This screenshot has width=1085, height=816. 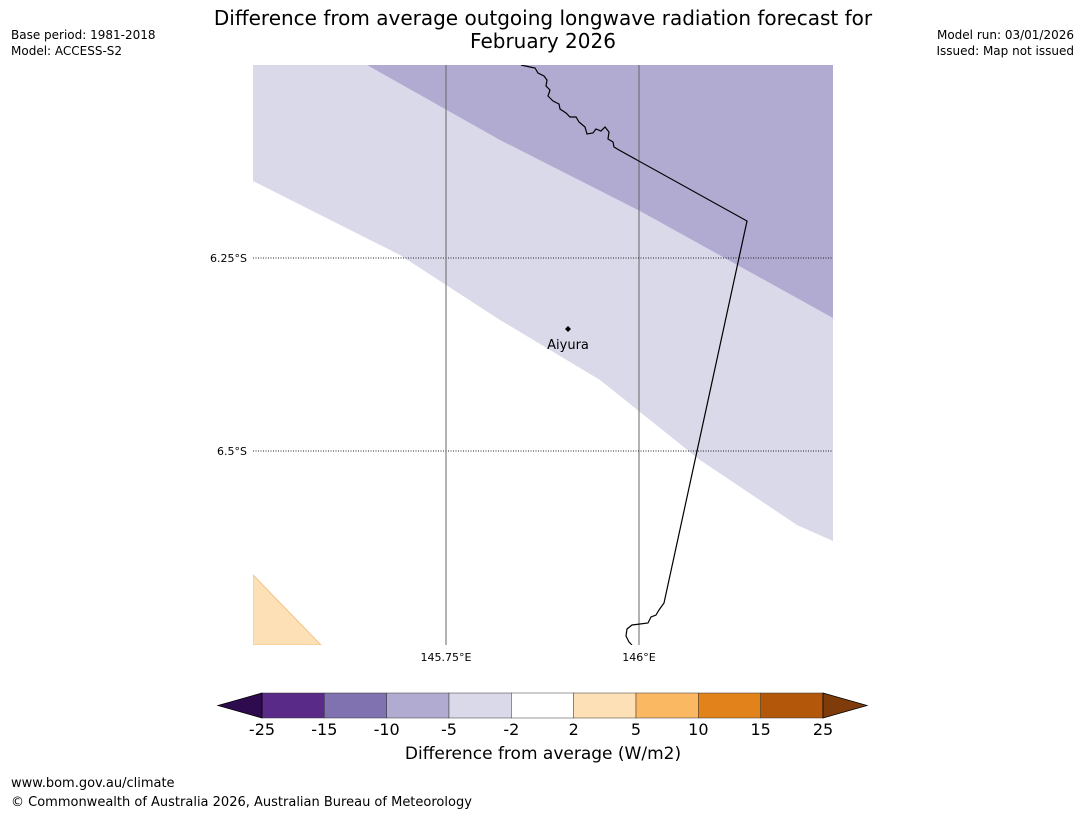 What do you see at coordinates (543, 41) in the screenshot?
I see `title-line-2: February 2026` at bounding box center [543, 41].